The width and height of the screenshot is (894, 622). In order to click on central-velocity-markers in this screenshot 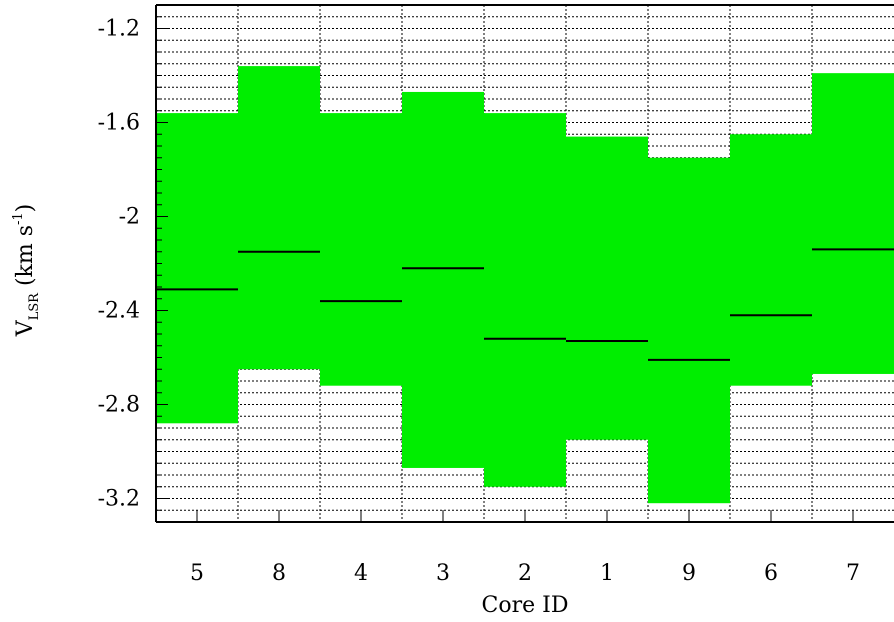, I will do `click(525, 304)`.